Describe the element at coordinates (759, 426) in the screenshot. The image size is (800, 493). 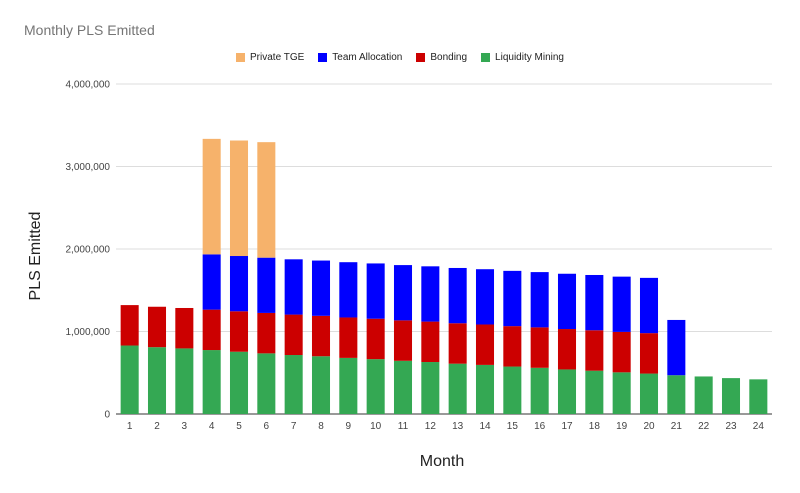
I see `x-tick-label: 24` at that location.